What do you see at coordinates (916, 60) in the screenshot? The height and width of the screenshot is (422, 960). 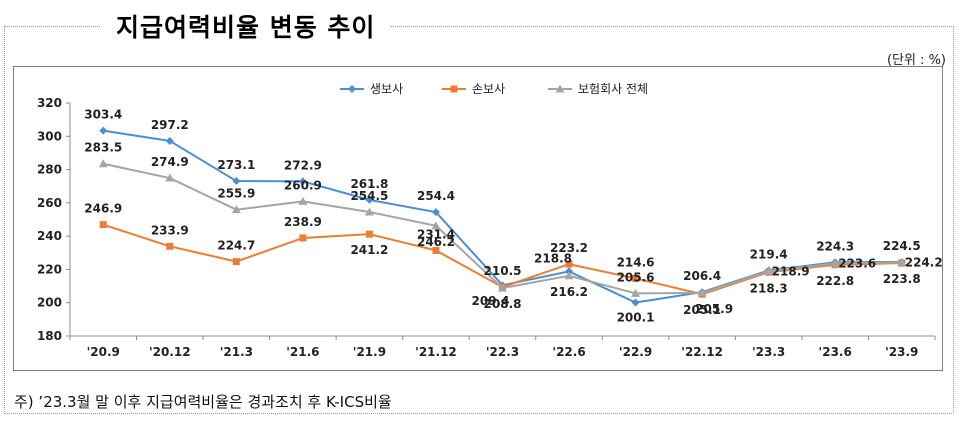 I see `unit-label: (단위 : %)` at bounding box center [916, 60].